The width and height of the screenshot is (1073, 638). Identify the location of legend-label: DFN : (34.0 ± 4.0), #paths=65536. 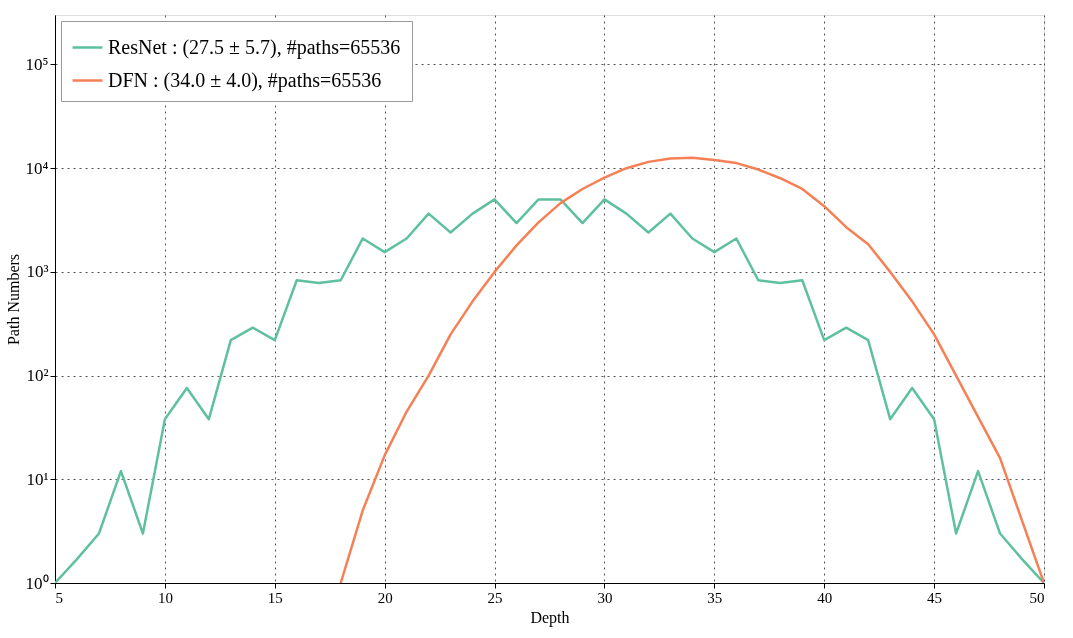
(245, 80).